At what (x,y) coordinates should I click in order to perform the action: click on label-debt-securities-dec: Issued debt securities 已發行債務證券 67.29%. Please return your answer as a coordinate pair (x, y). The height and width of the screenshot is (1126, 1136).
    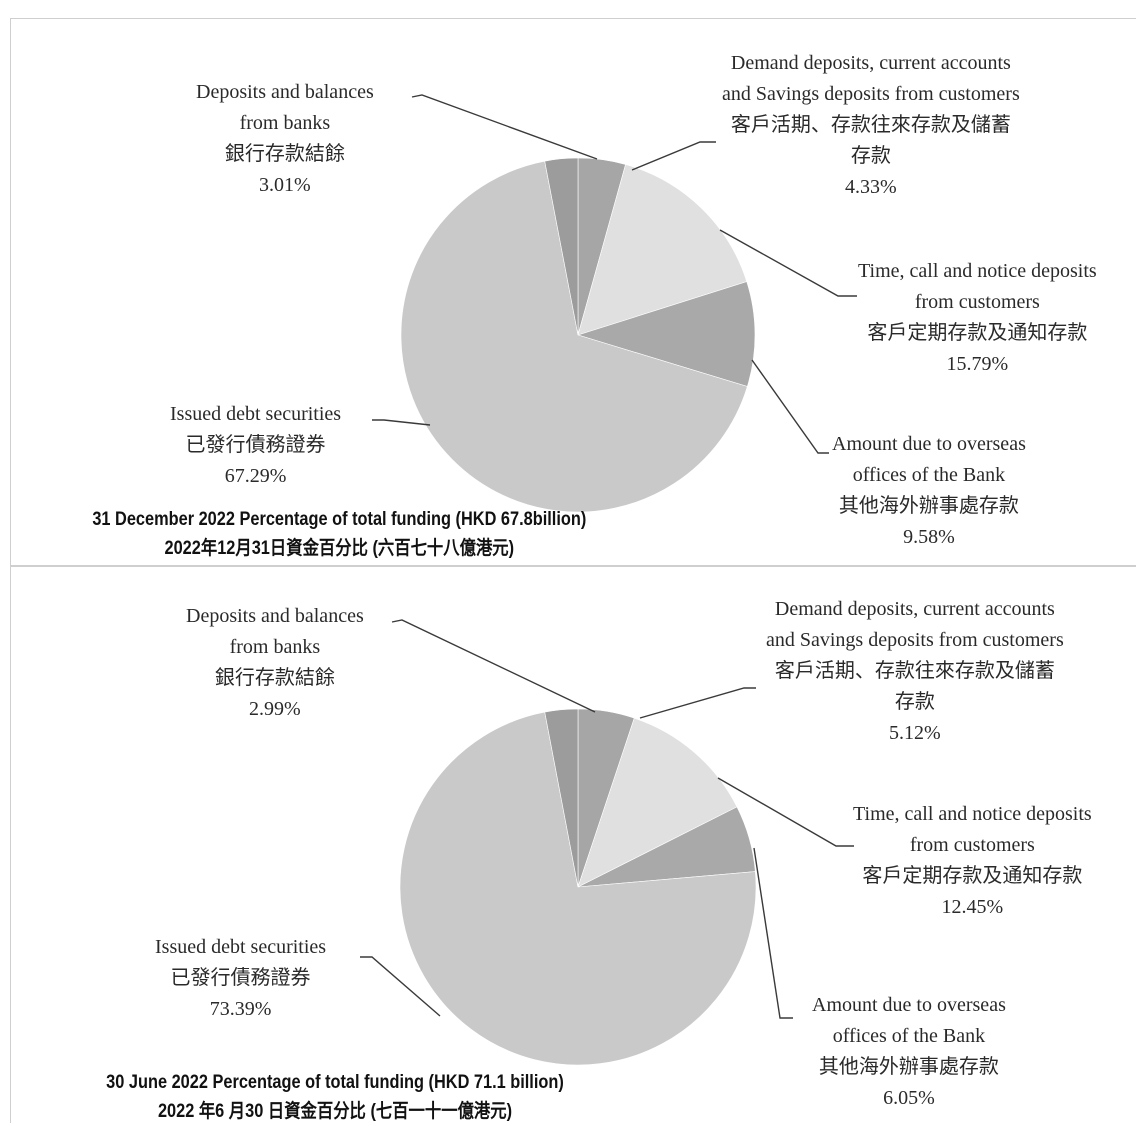
    Looking at the image, I should click on (256, 445).